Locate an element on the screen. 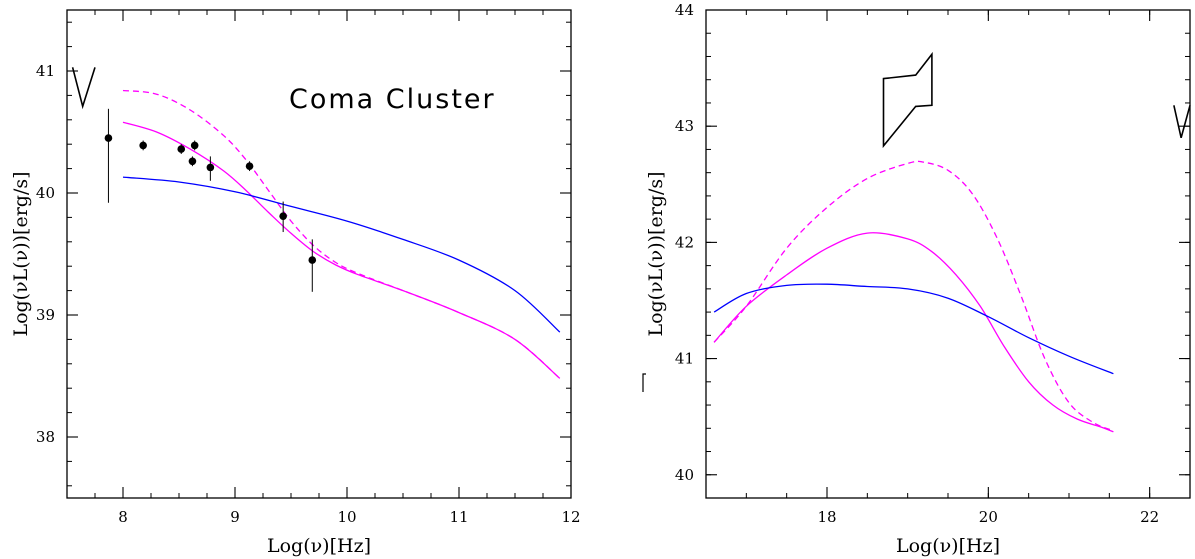 Image resolution: width=1195 pixels, height=559 pixels. right-y-tick-label: 43 is located at coordinates (684, 126).